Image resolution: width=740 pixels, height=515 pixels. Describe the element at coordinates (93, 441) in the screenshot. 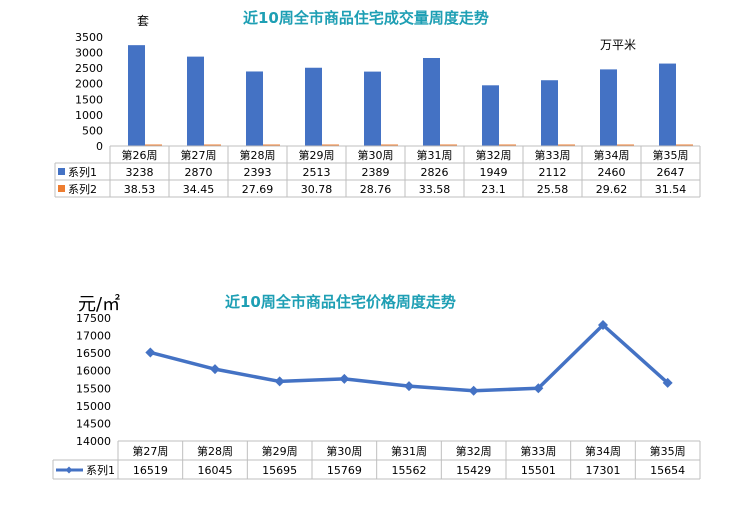

I see `y-tick-label: 14000` at that location.